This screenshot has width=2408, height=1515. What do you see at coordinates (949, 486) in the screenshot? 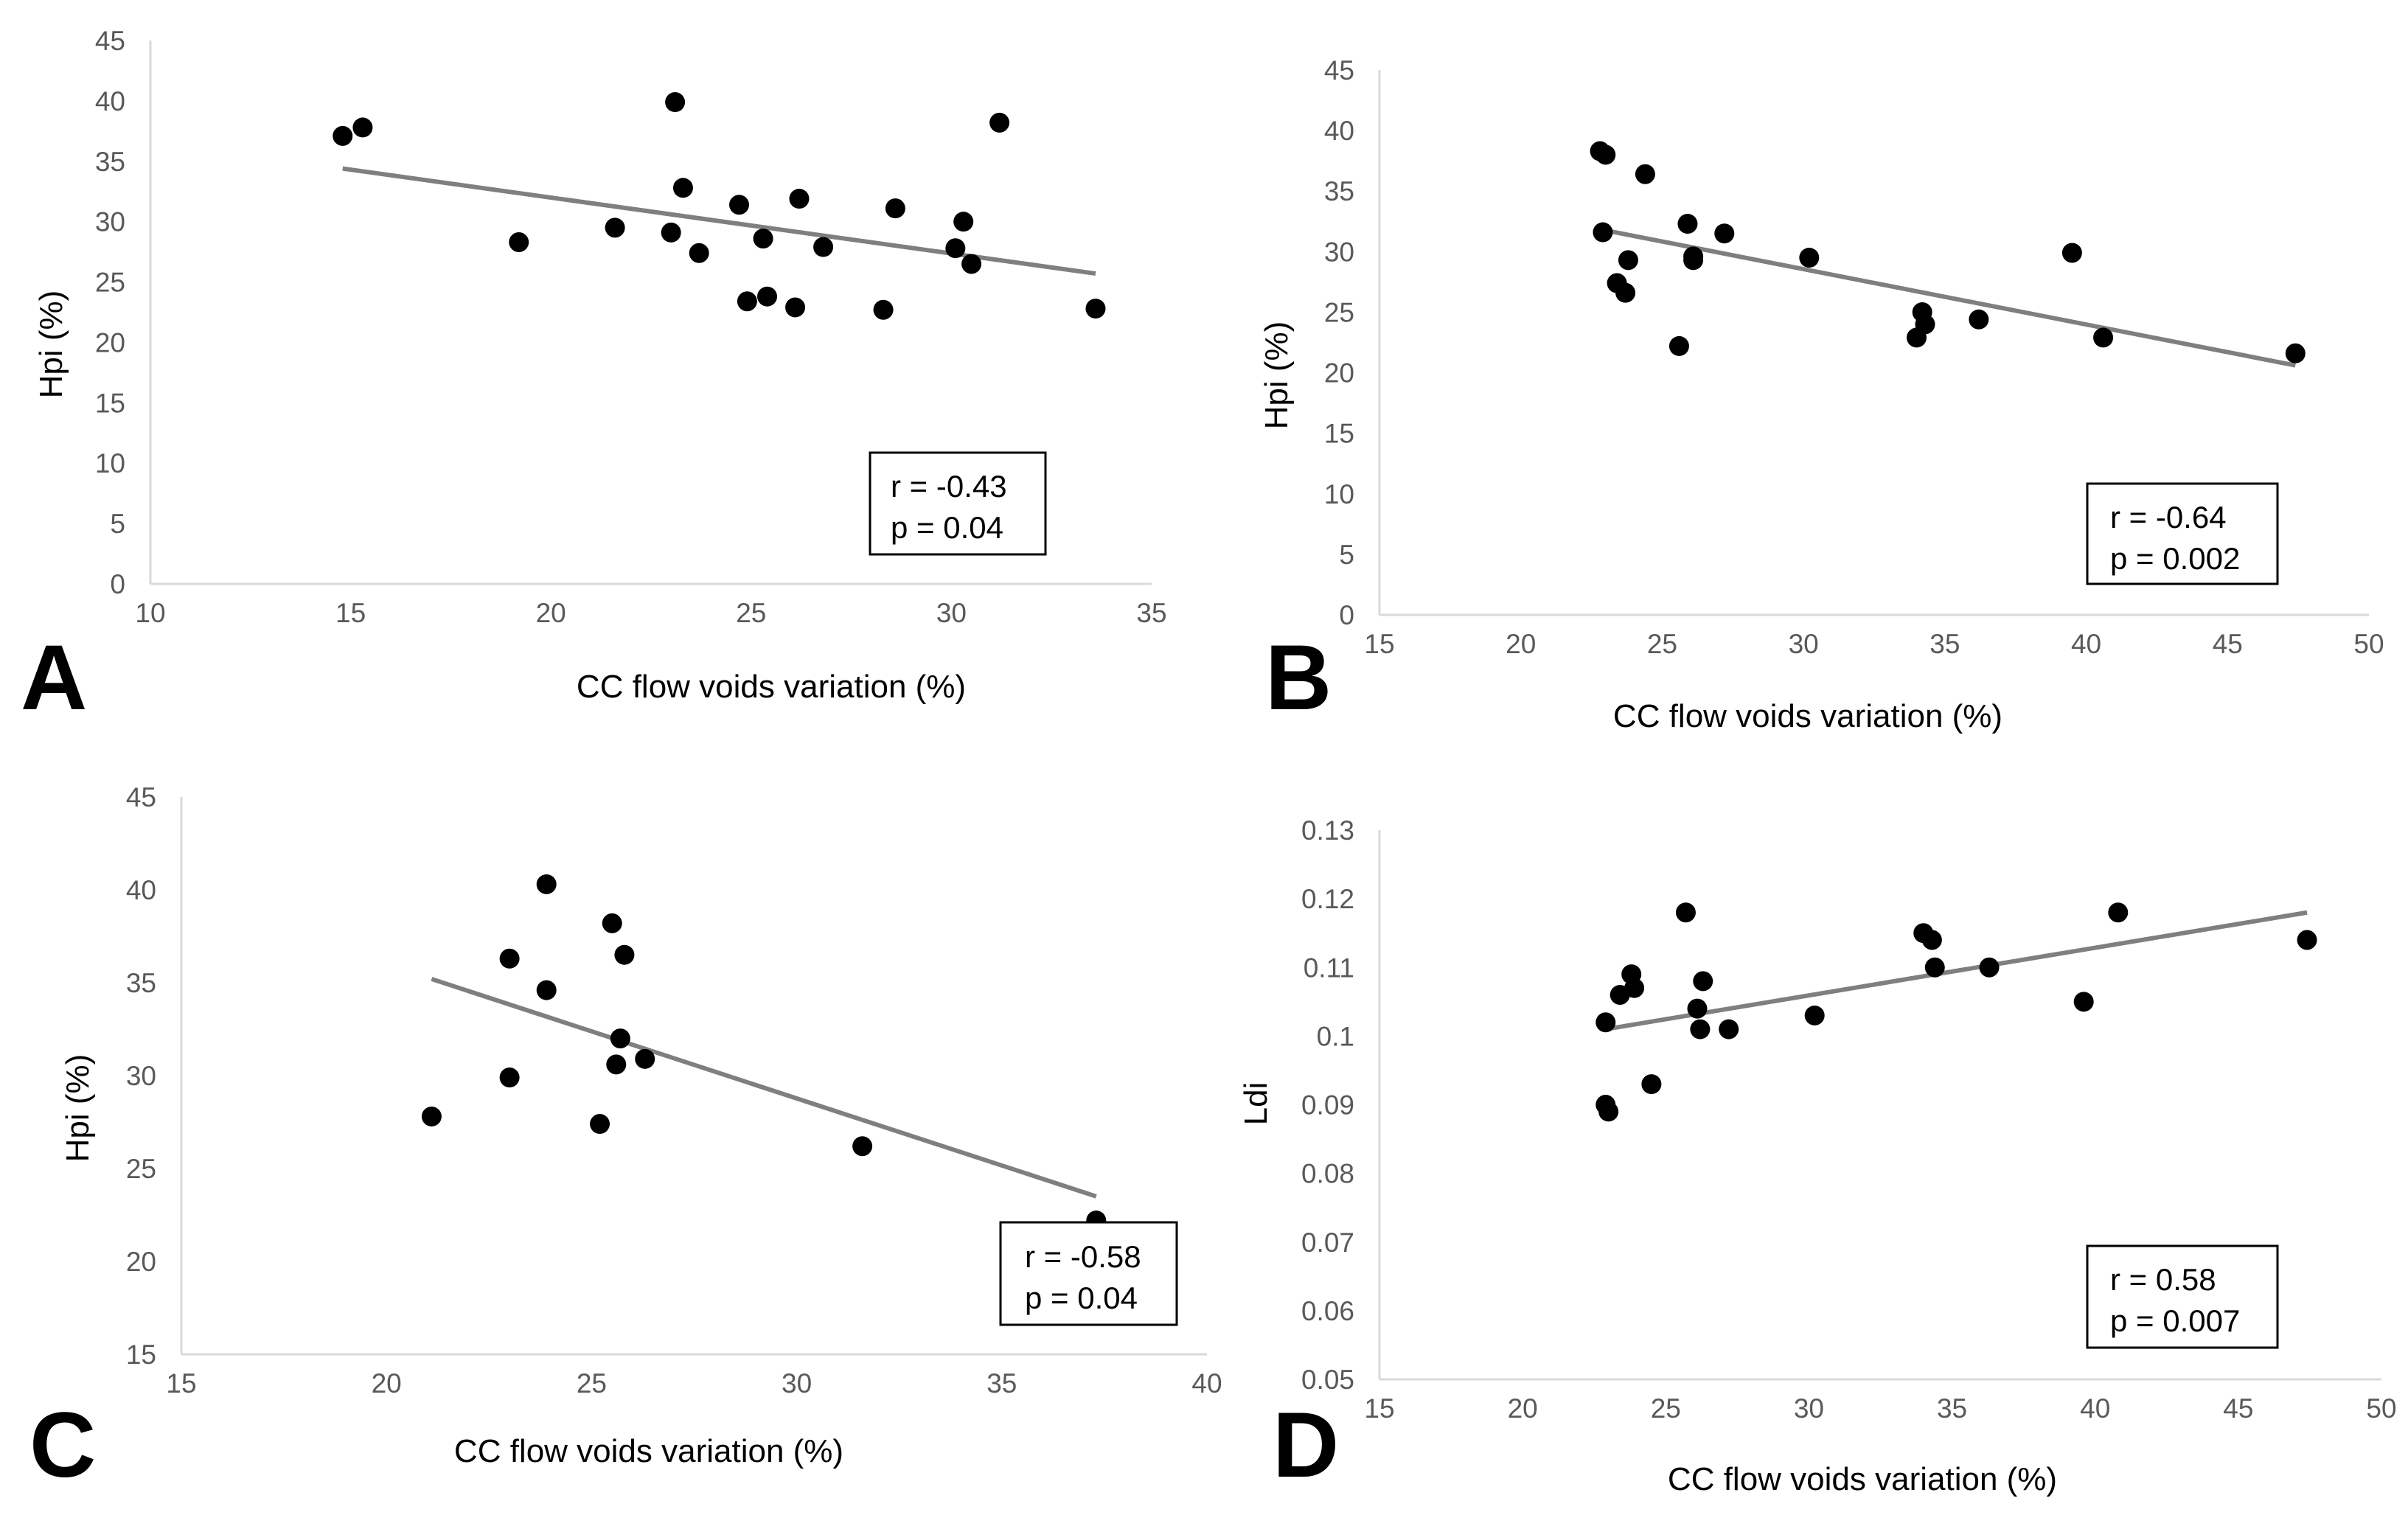
I see `annotation-r: r = -0.43` at bounding box center [949, 486].